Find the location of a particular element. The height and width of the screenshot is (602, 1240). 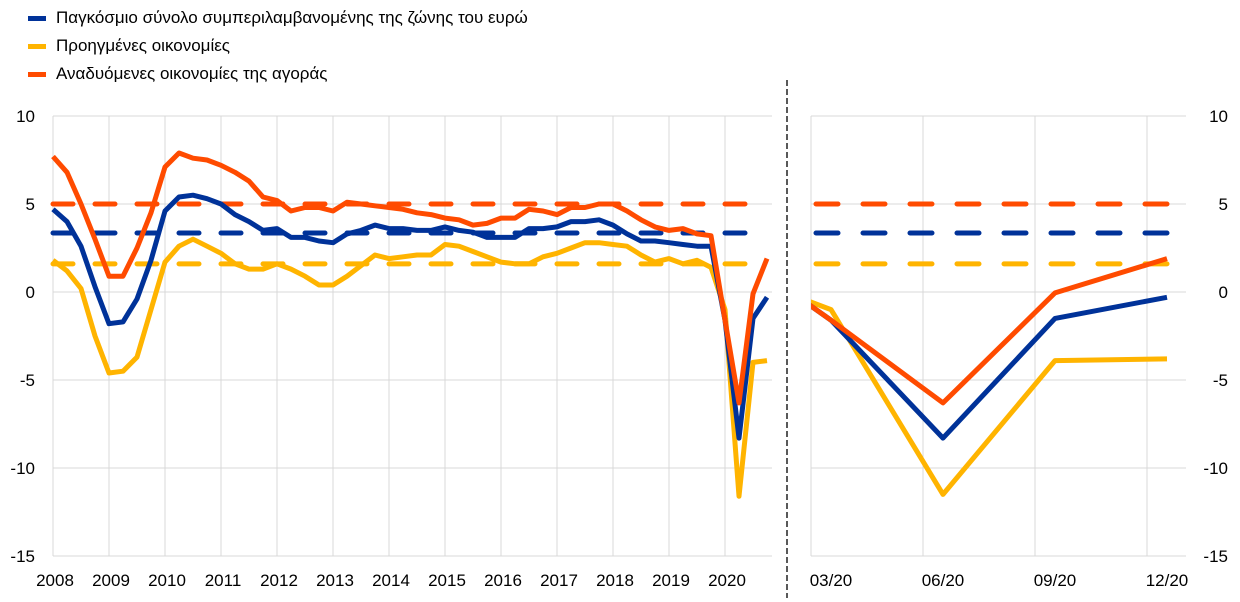

right-series-line-global is located at coordinates (989, 367).